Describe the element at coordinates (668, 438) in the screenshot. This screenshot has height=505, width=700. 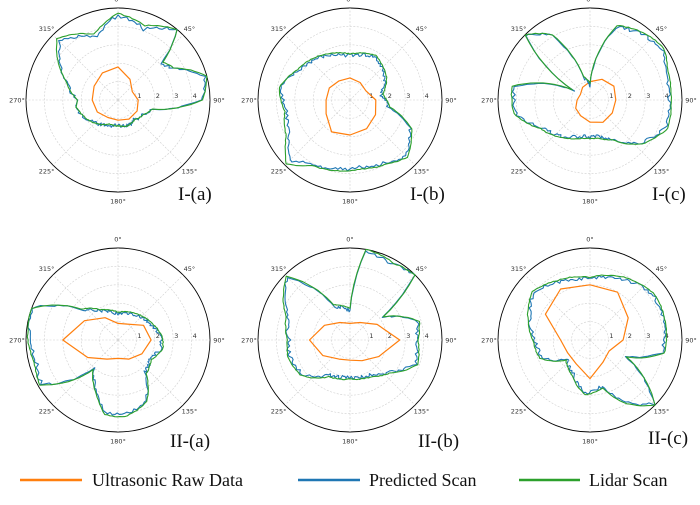
I see `panel-label: II-(c)` at that location.